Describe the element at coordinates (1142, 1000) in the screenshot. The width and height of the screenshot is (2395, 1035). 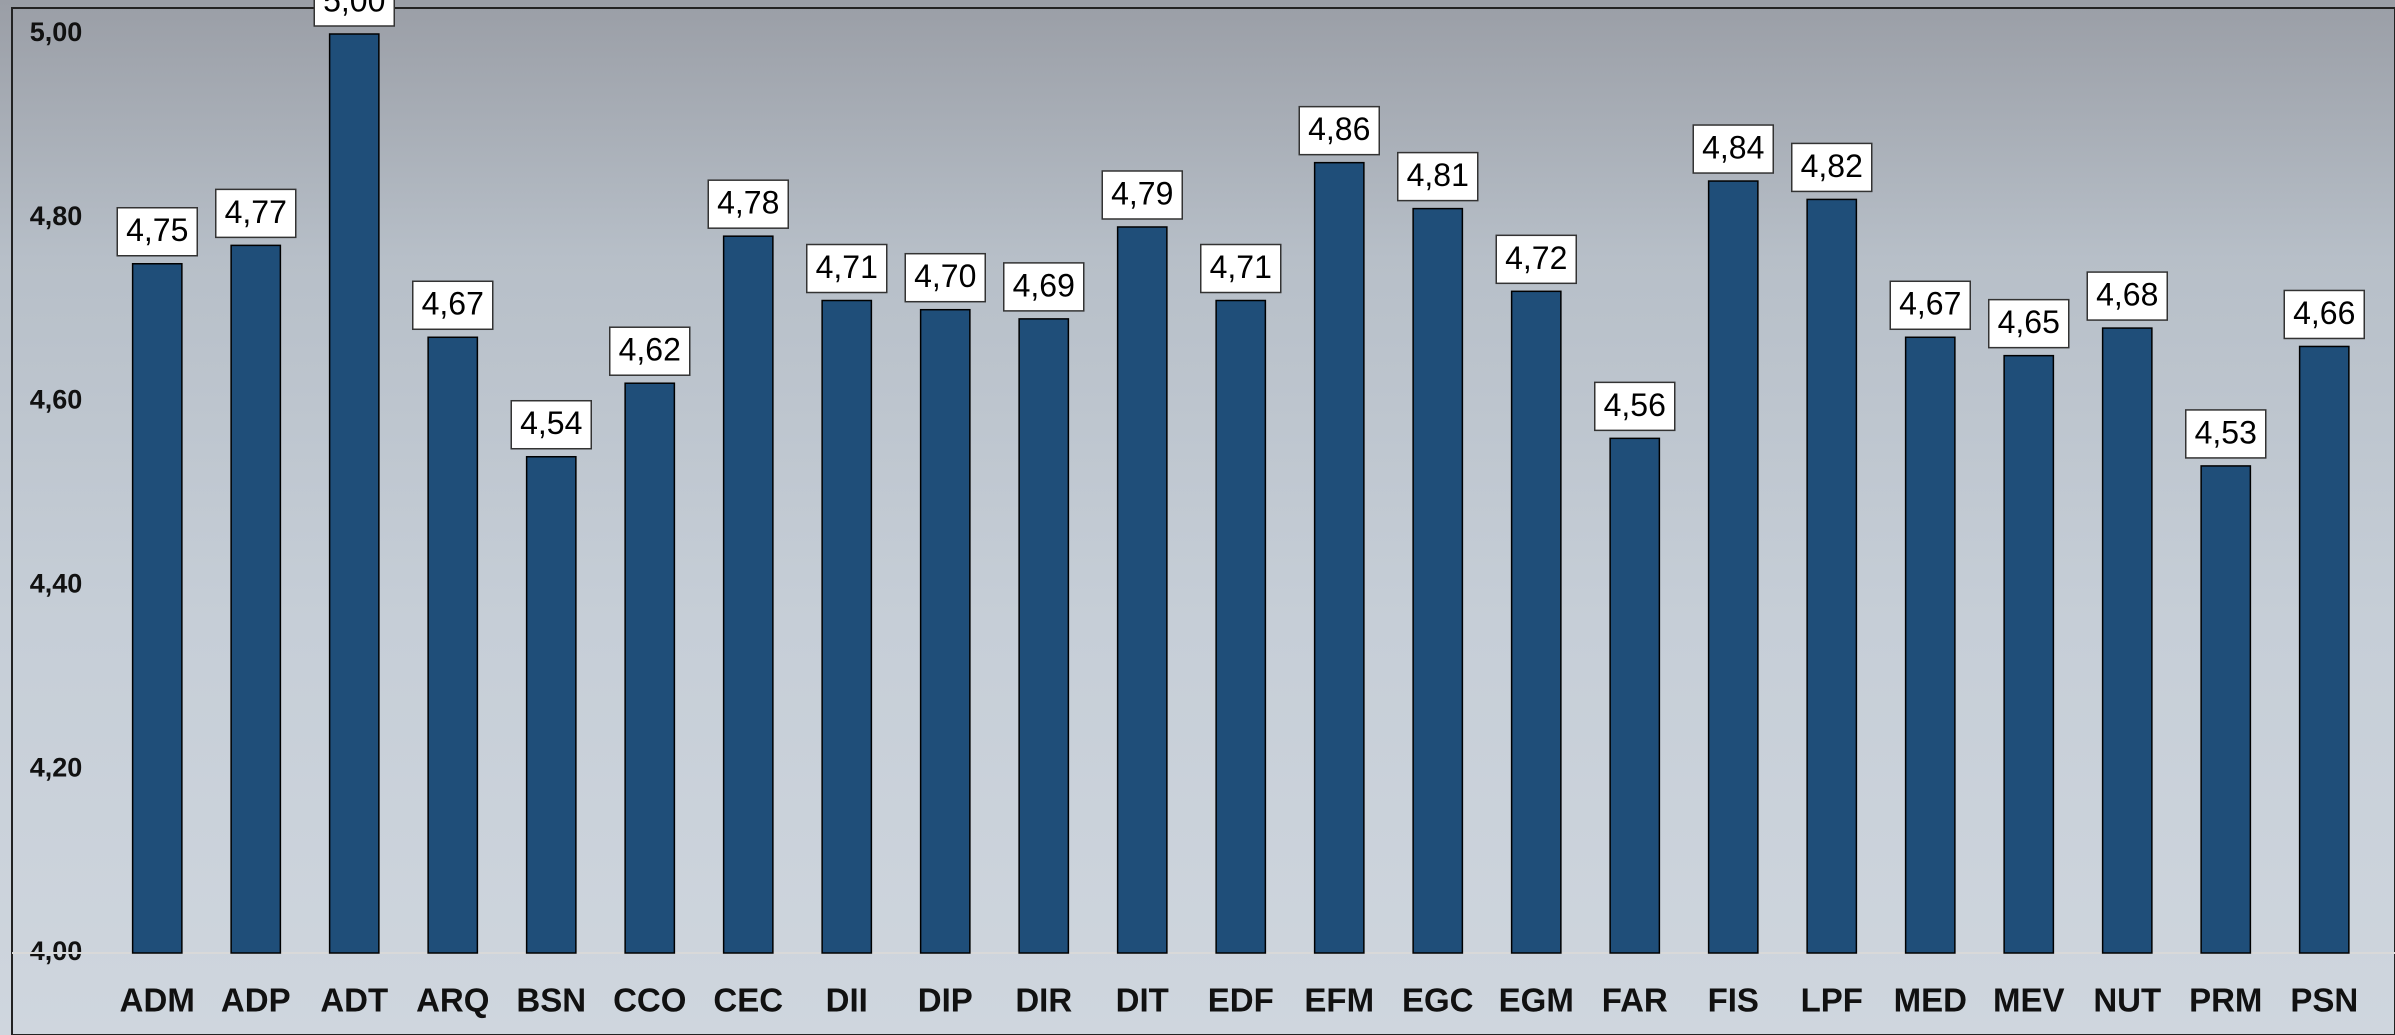
I see `x-tick-label: DIT` at that location.